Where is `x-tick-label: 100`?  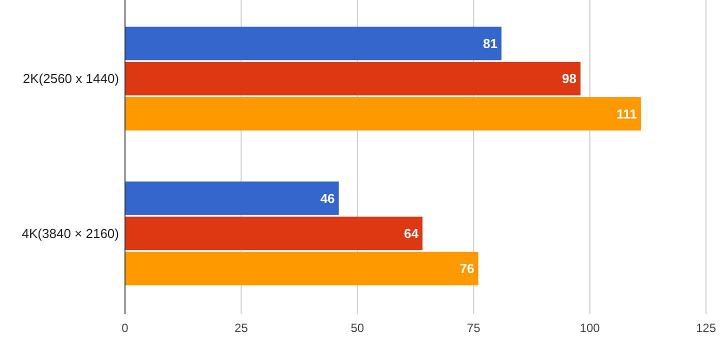
x-tick-label: 100 is located at coordinates (590, 328).